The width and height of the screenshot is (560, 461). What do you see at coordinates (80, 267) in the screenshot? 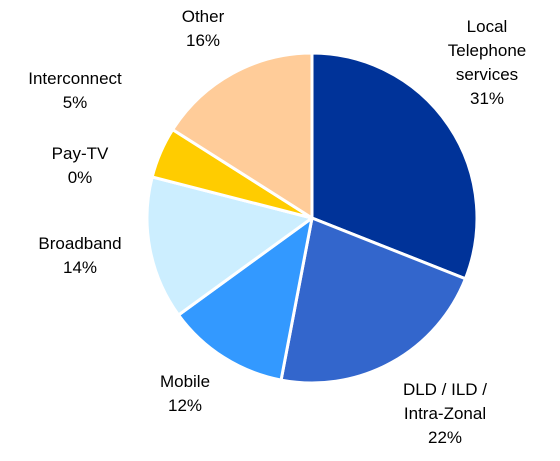
I see `value-label: 14%` at bounding box center [80, 267].